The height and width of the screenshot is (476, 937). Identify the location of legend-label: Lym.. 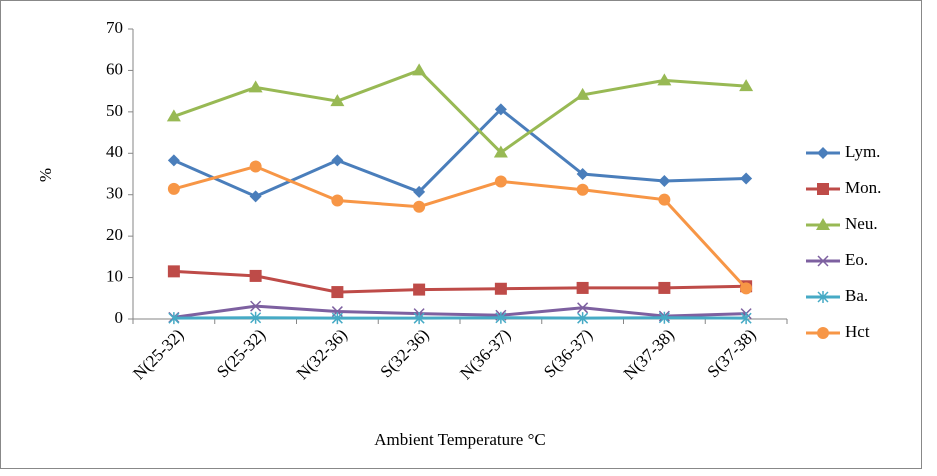
(862, 151).